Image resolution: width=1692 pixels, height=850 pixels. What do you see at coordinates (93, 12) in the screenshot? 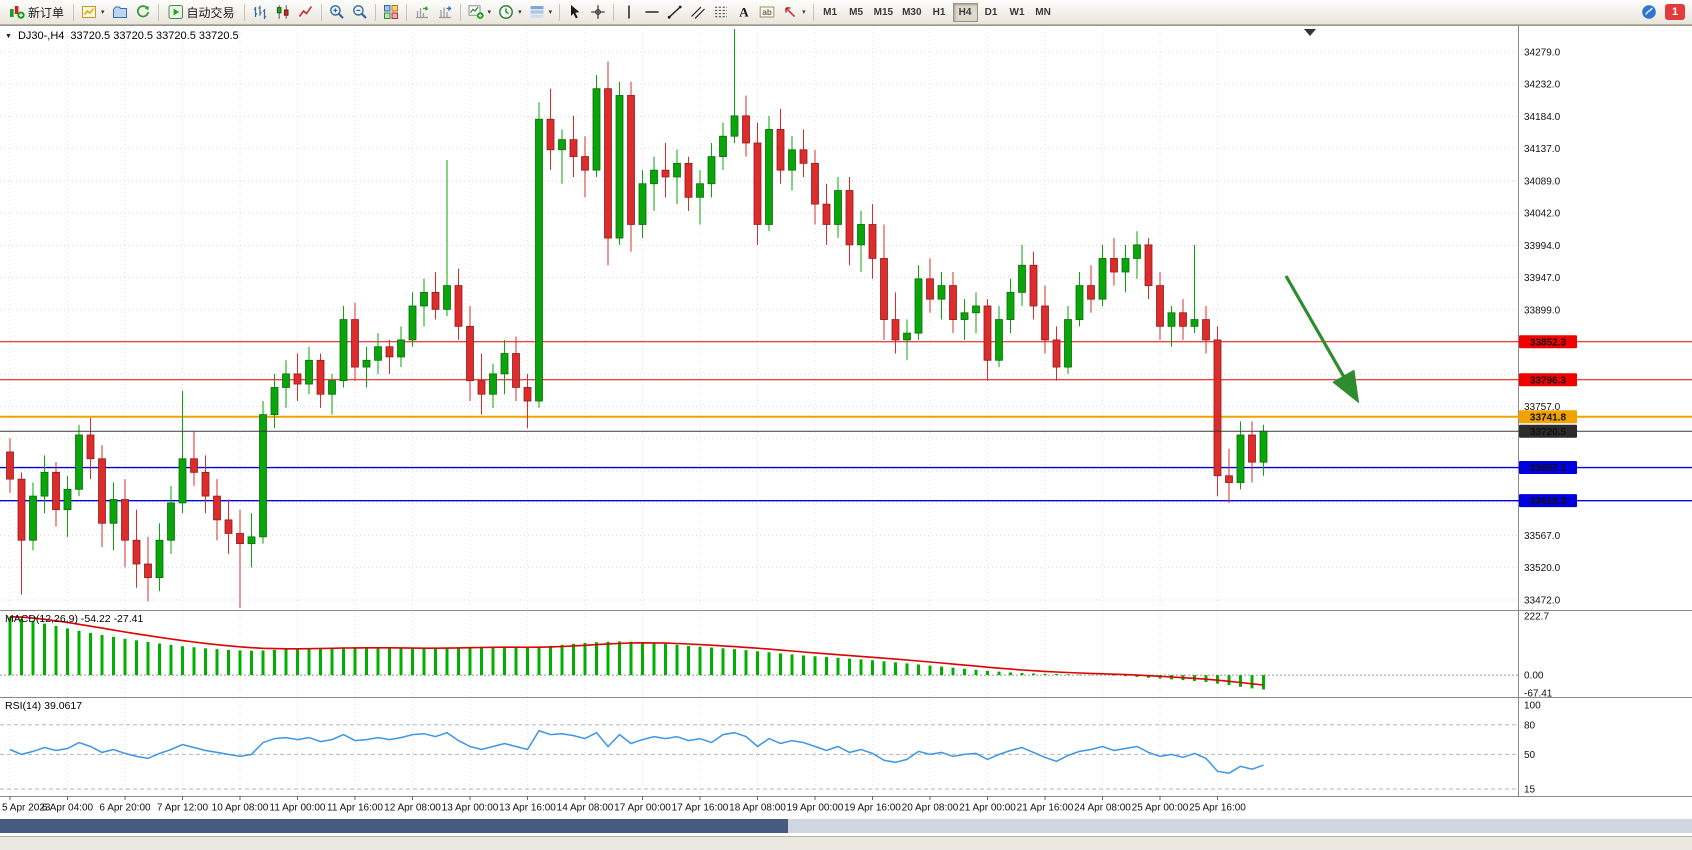
I see `new-chart-button: ▾` at bounding box center [93, 12].